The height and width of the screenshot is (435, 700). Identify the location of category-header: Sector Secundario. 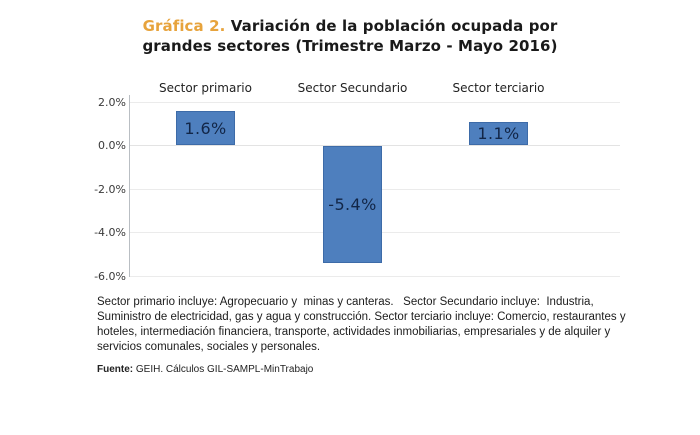
(352, 88).